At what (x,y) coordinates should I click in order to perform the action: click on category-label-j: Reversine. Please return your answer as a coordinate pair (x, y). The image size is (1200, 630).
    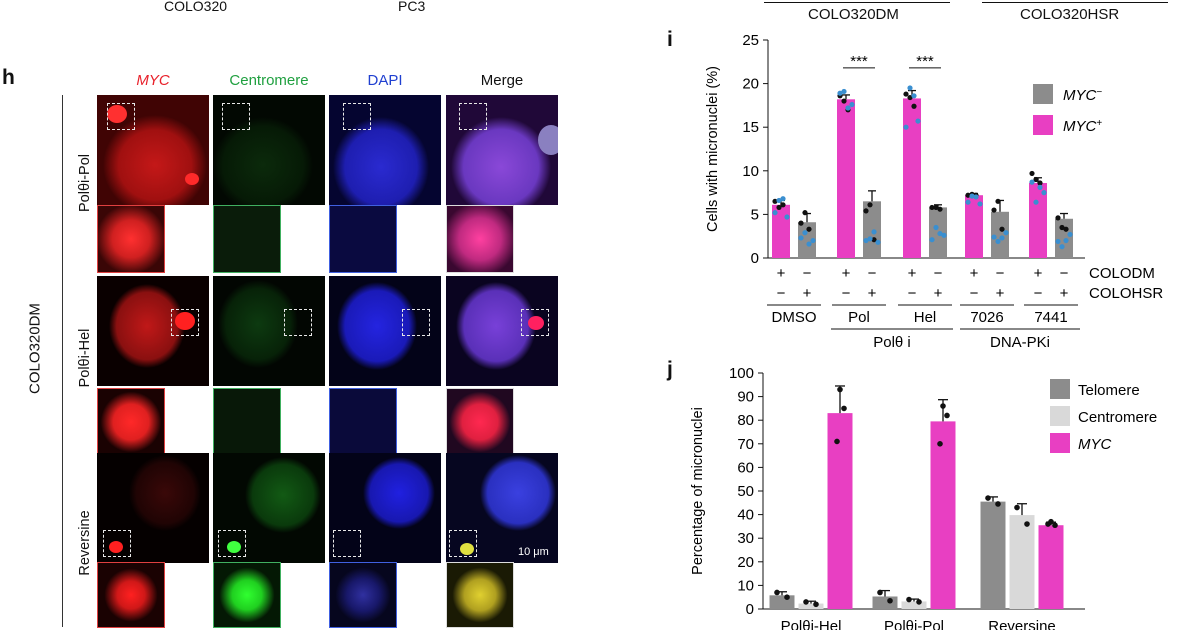
    Looking at the image, I should click on (1022, 624).